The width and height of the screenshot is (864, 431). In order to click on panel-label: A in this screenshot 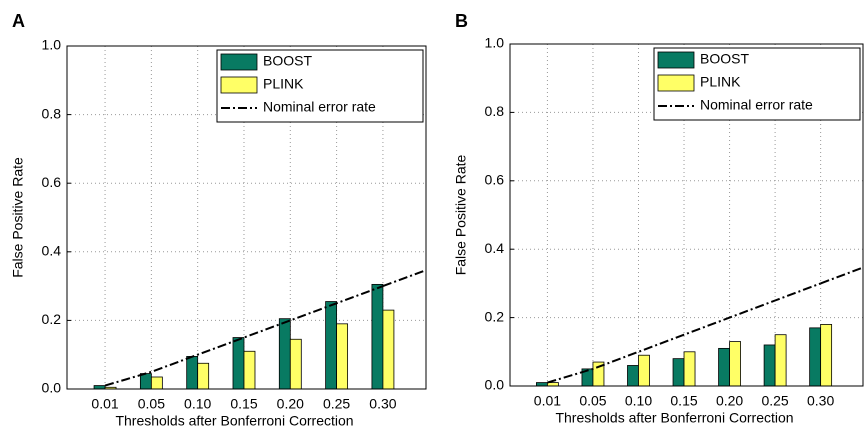, I will do `click(18, 21)`.